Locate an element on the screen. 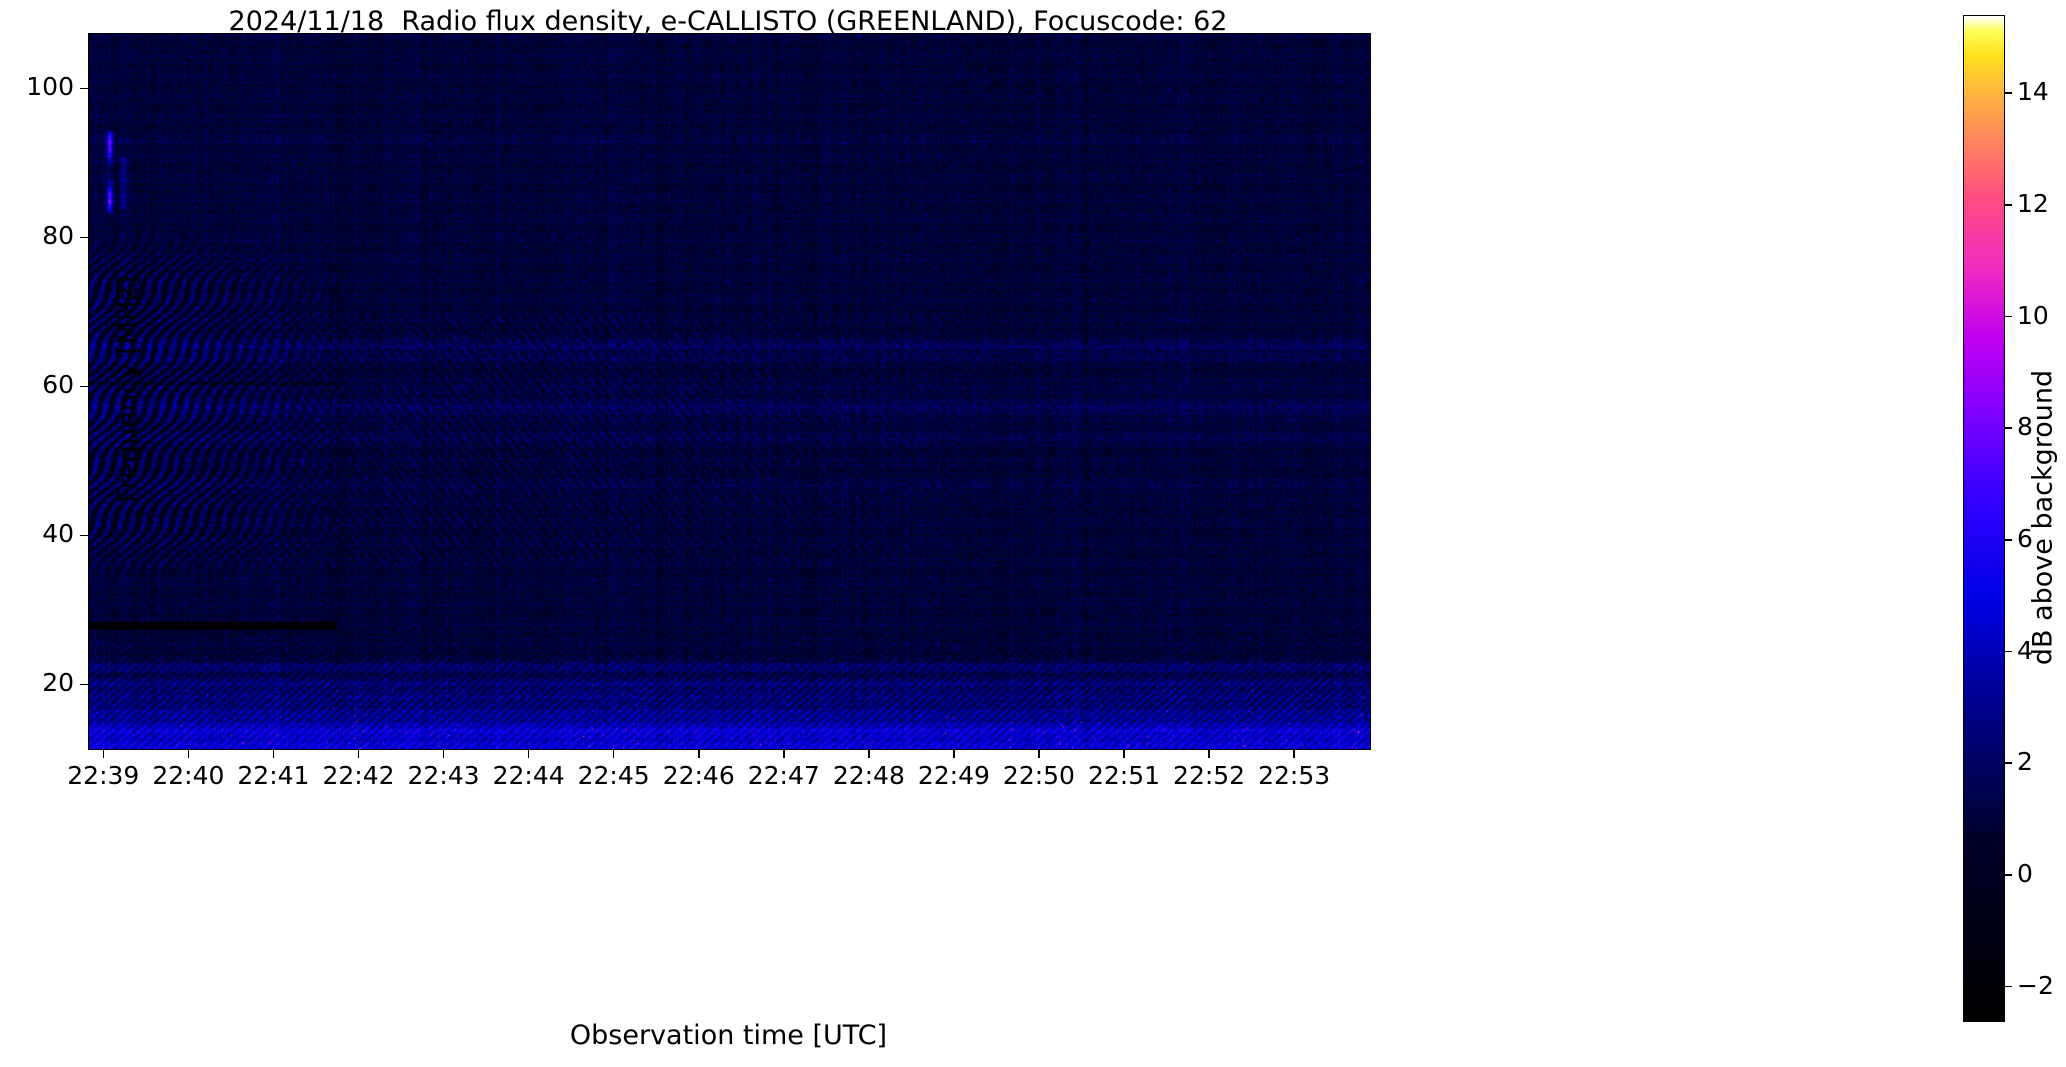 This screenshot has height=1067, width=2066. colorbar-tick-label: 2 is located at coordinates (2025, 762).